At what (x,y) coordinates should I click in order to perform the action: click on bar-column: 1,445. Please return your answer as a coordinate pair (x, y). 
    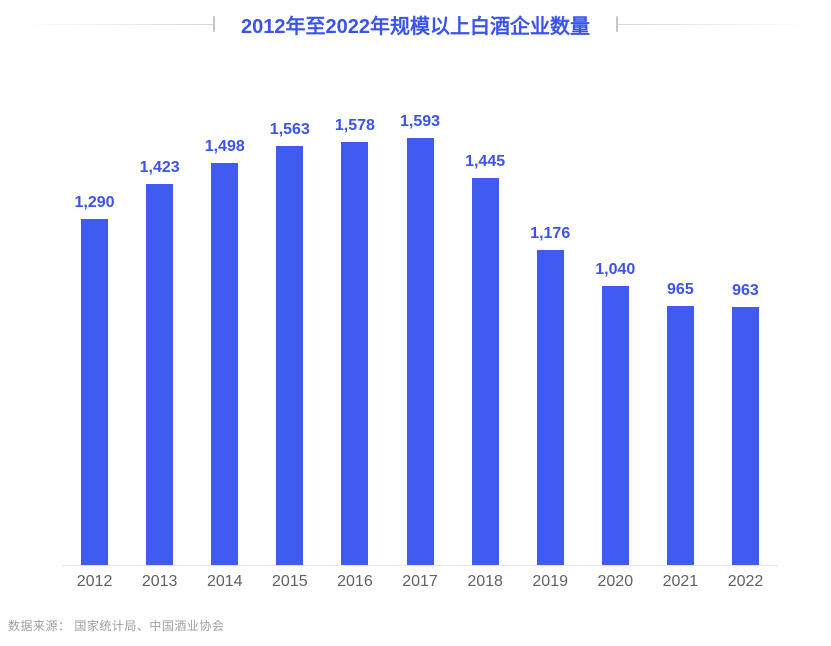
    Looking at the image, I should click on (485, 359).